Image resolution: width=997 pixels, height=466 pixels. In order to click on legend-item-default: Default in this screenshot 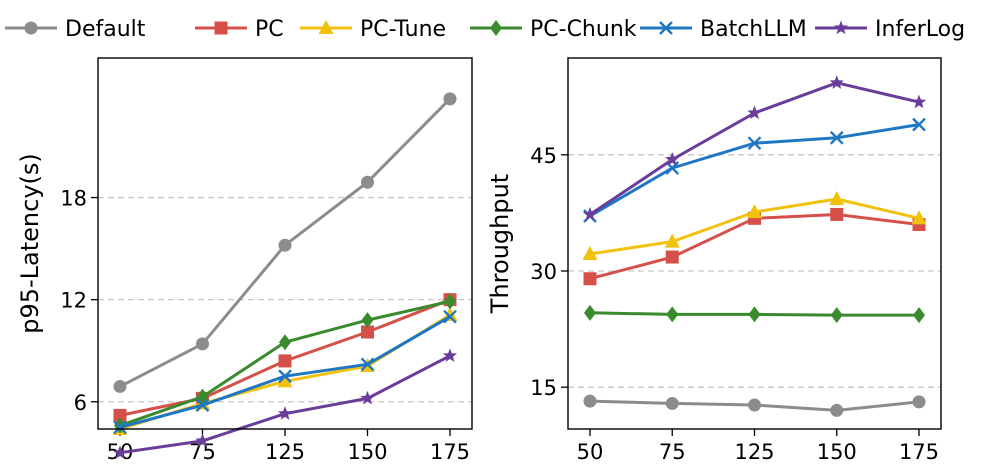, I will do `click(75, 29)`.